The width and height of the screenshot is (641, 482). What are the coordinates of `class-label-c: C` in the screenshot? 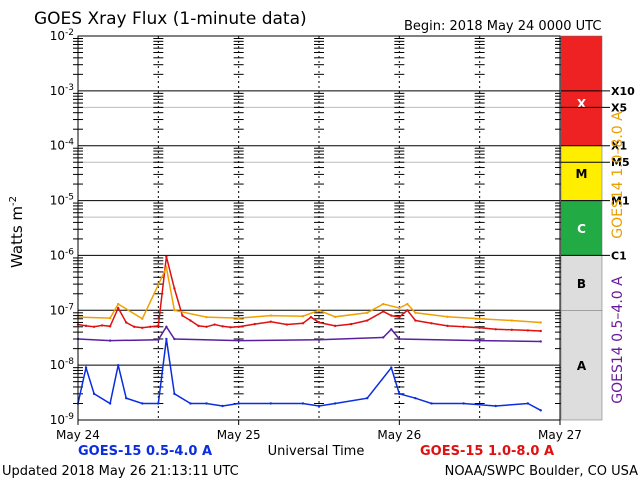 It's located at (581, 229).